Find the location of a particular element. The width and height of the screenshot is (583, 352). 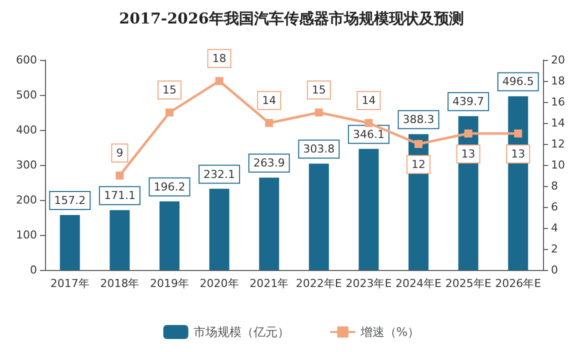

data-label: 196.2 is located at coordinates (170, 187).